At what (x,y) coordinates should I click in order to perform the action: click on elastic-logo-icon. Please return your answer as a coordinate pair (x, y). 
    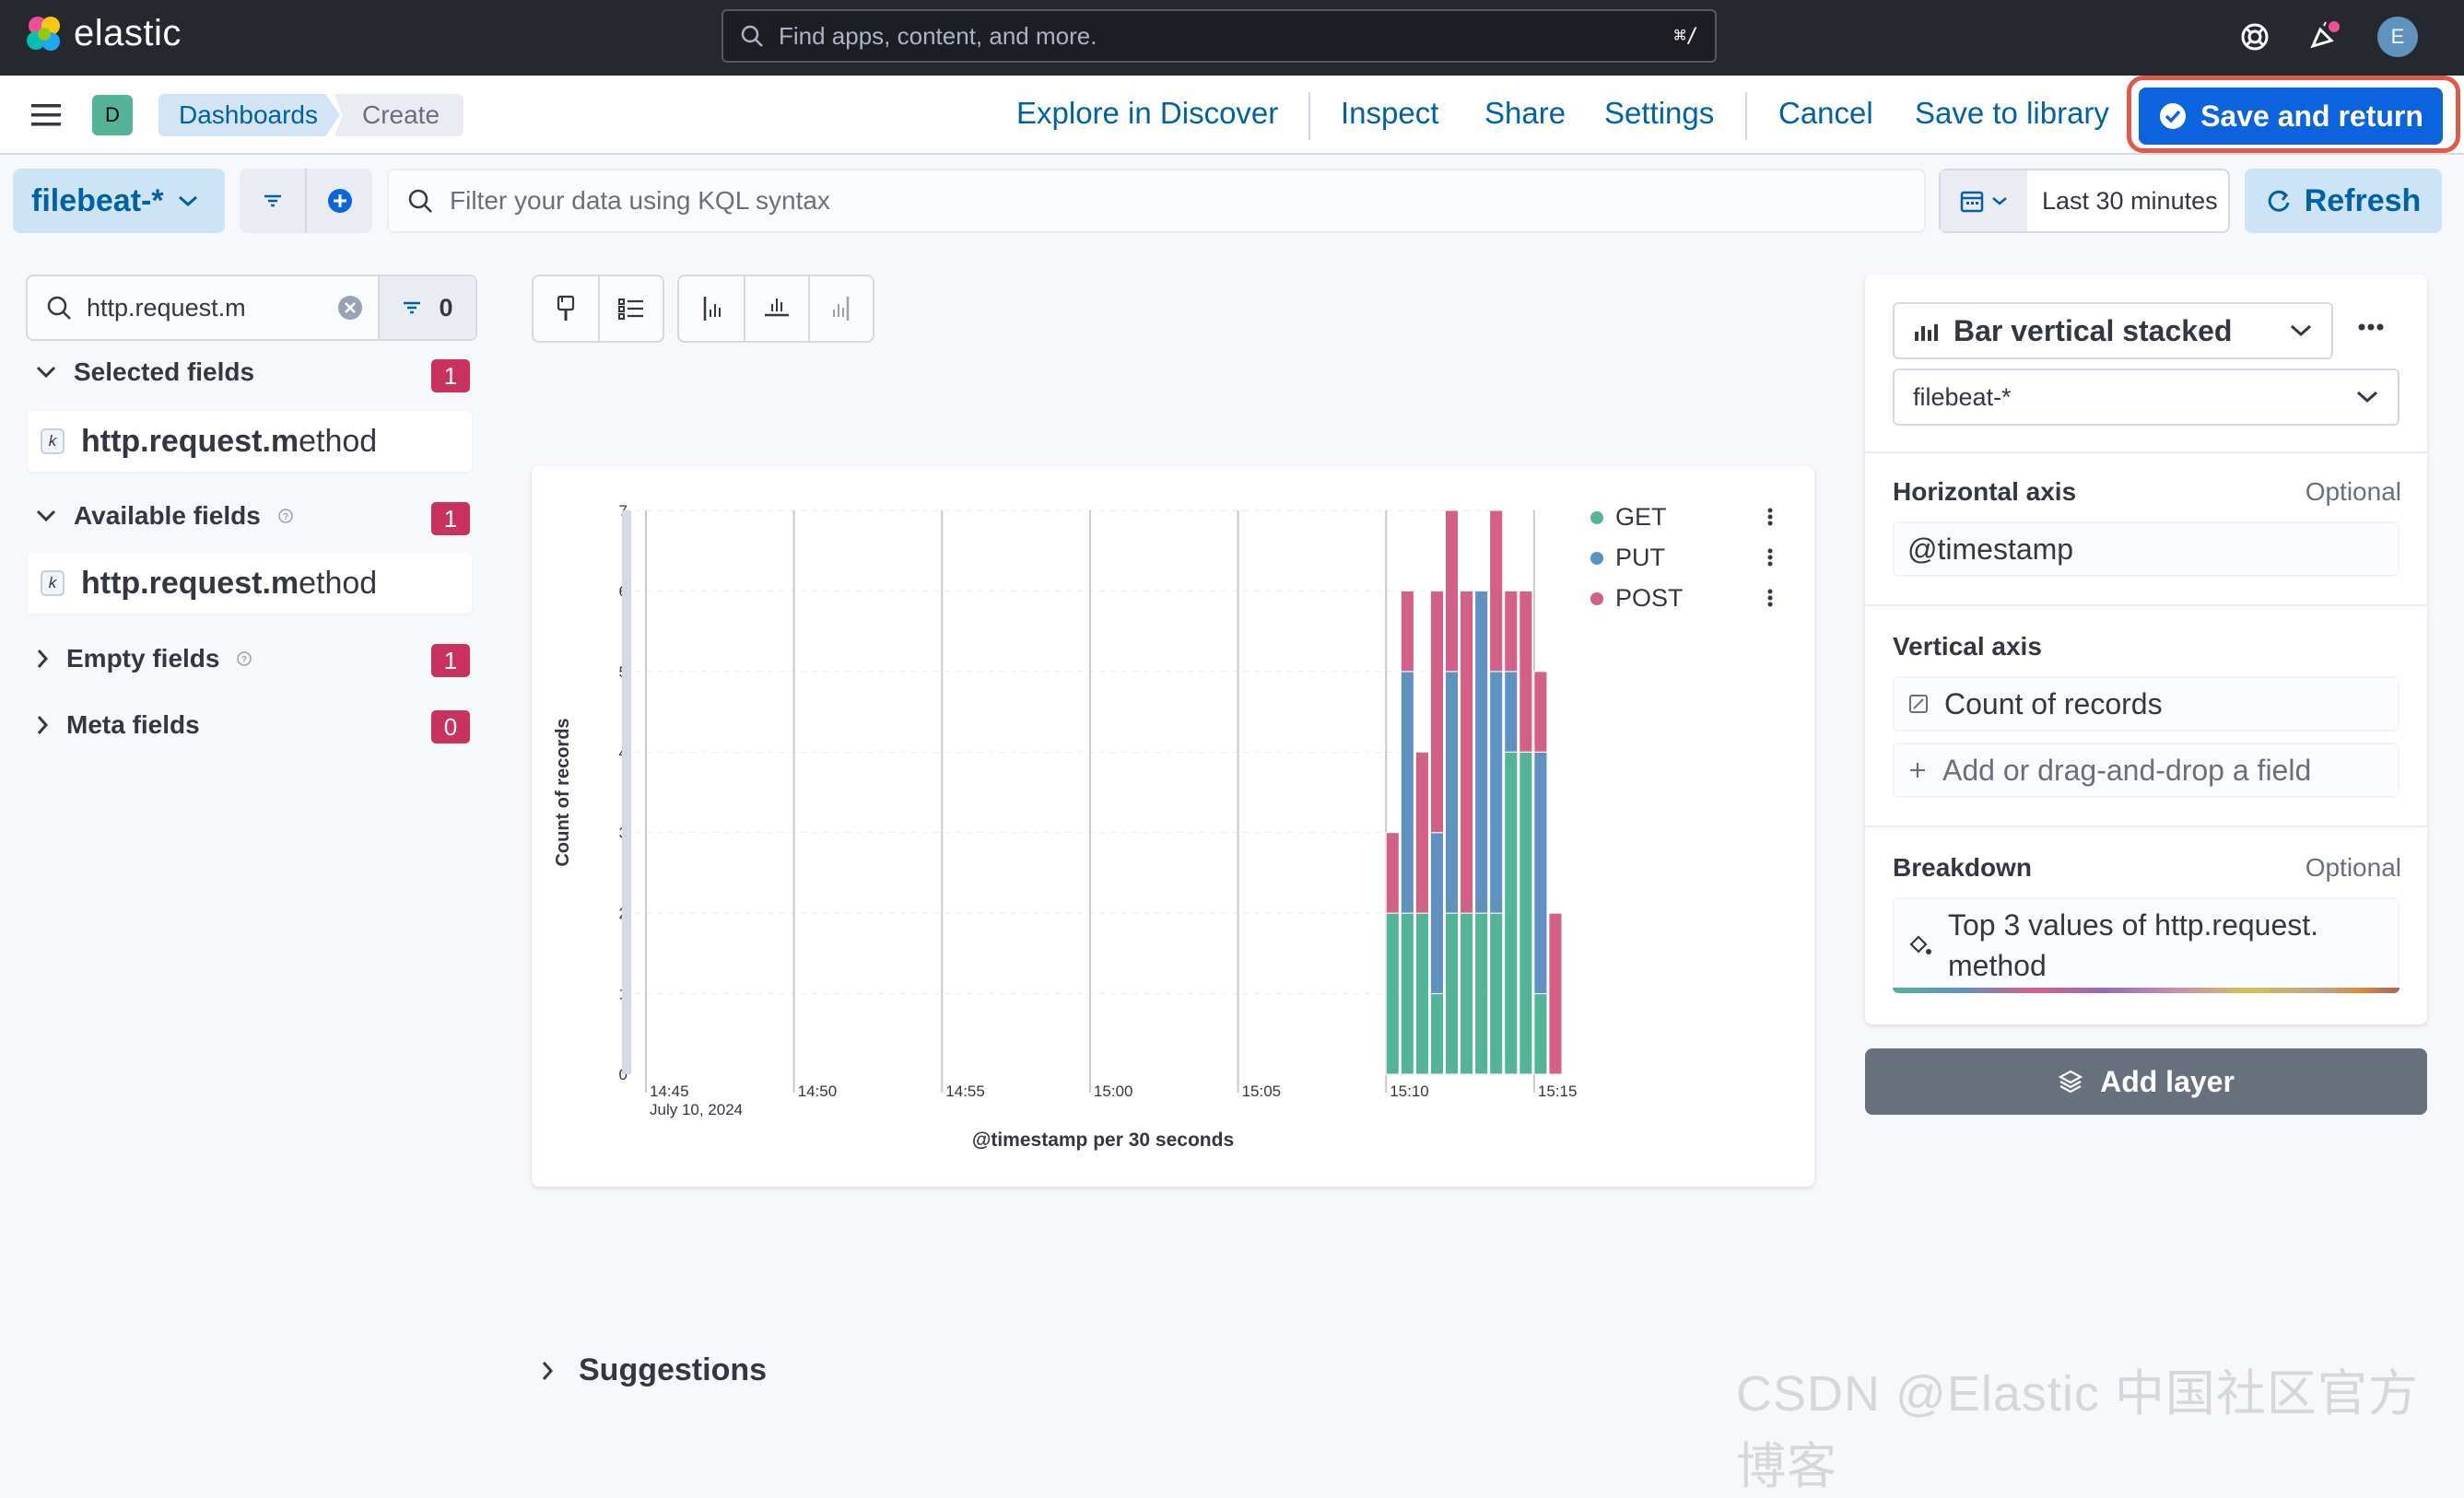
    Looking at the image, I should click on (43, 33).